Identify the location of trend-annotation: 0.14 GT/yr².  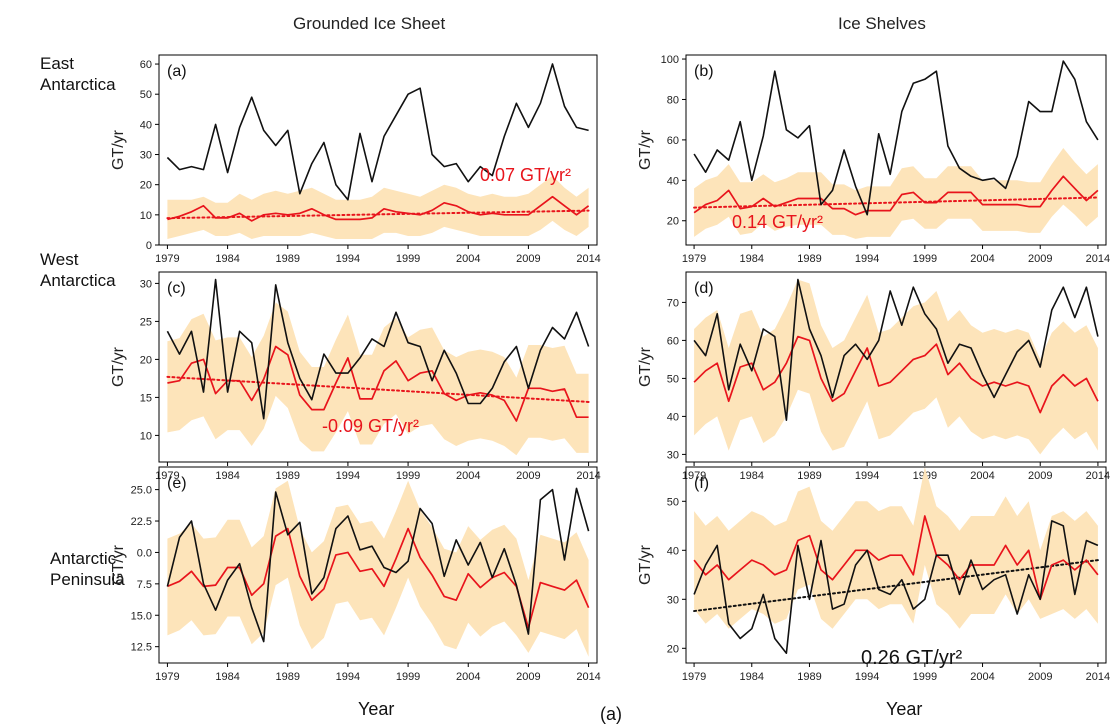
(777, 222).